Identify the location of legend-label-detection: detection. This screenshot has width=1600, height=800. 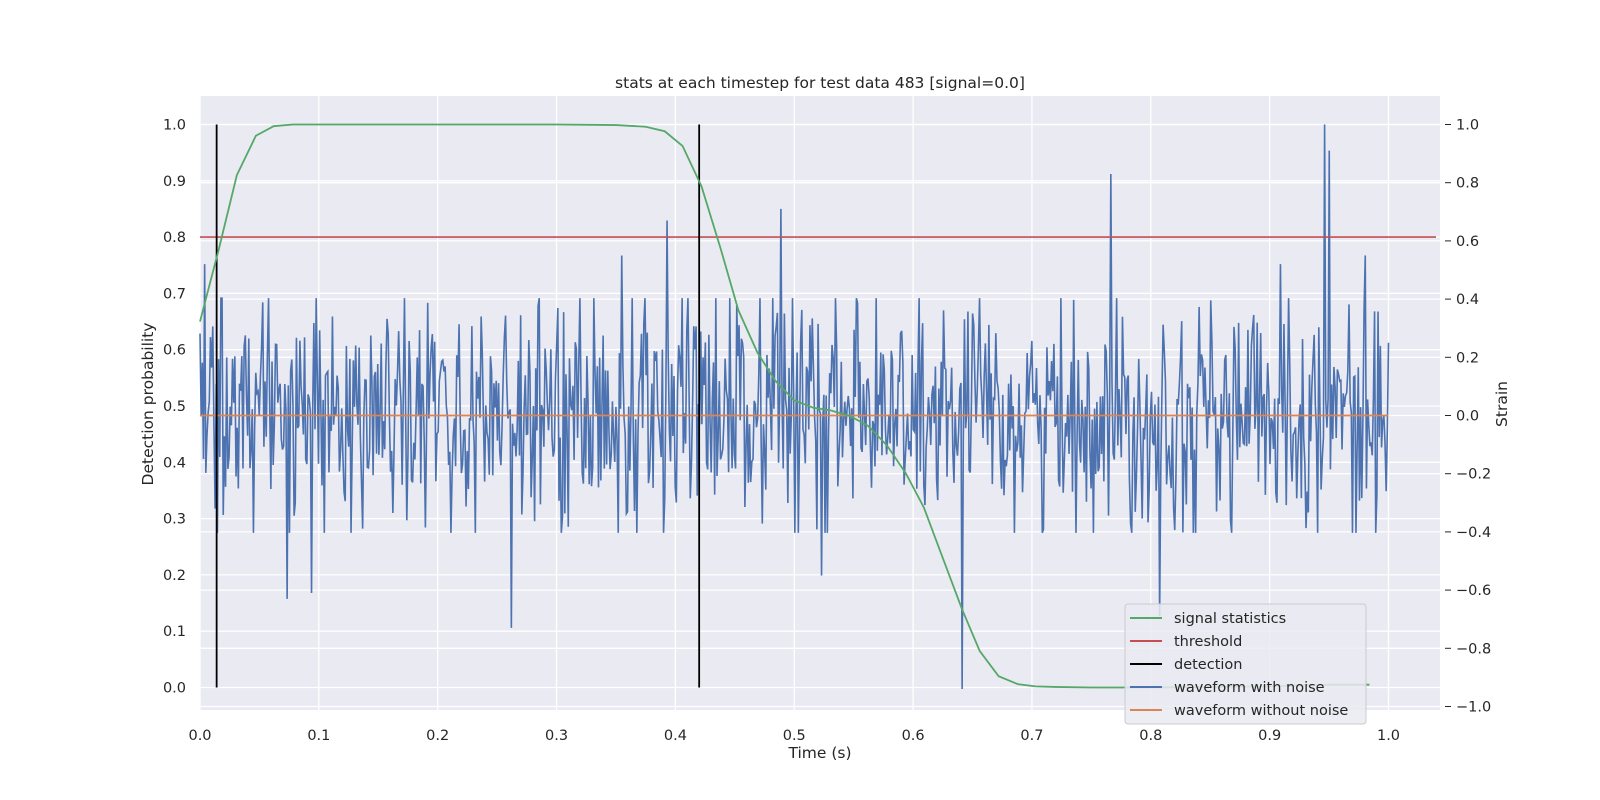
(1208, 665).